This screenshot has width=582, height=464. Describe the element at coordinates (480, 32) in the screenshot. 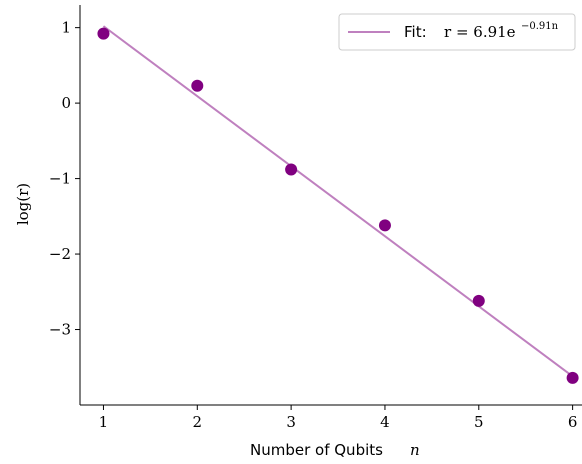

I see `legend-formula: r = 6.91e` at that location.